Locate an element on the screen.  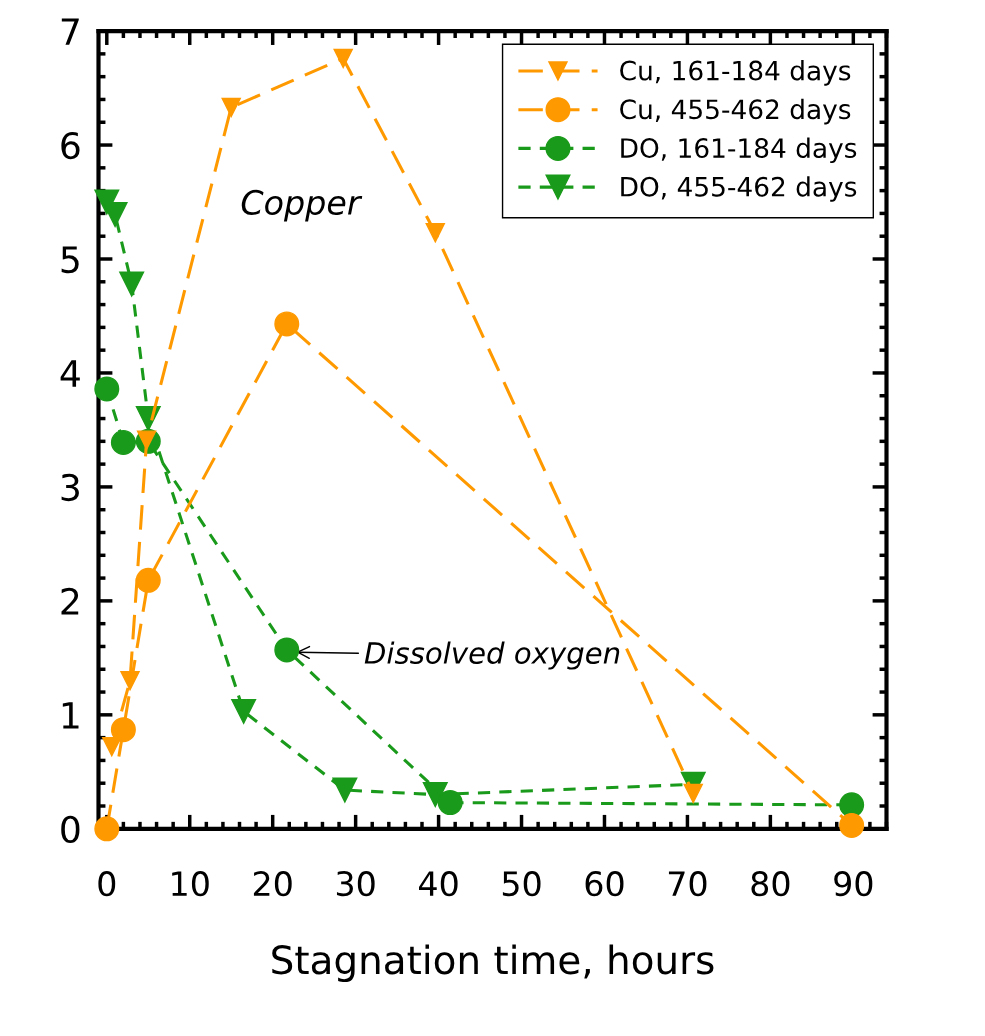
x-tick-label: 90 is located at coordinates (853, 884).